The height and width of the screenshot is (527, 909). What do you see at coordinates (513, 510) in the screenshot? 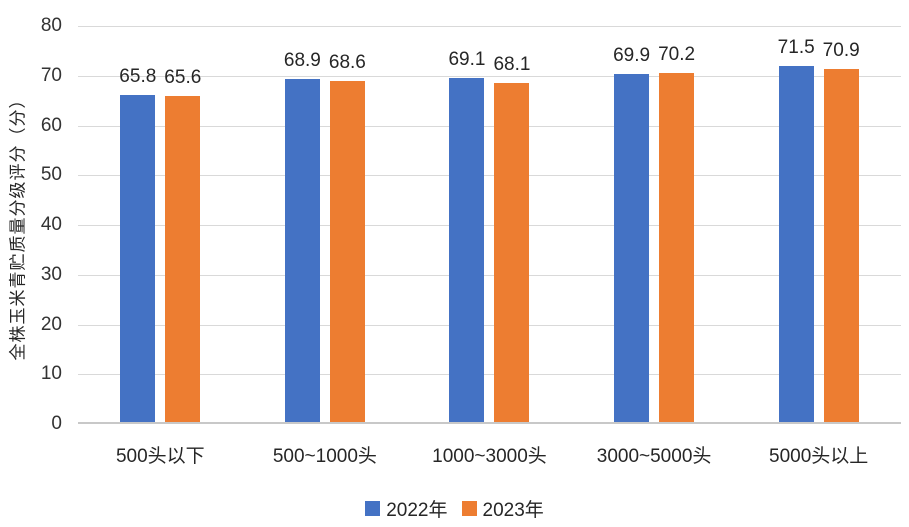
I see `legend-label: 2023年` at bounding box center [513, 510].